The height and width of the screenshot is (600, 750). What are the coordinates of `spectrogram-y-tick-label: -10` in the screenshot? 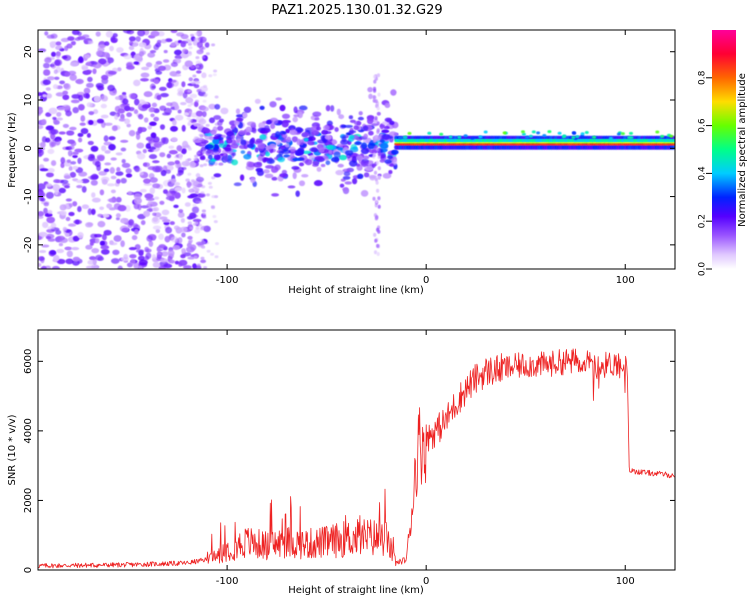 It's located at (28, 196).